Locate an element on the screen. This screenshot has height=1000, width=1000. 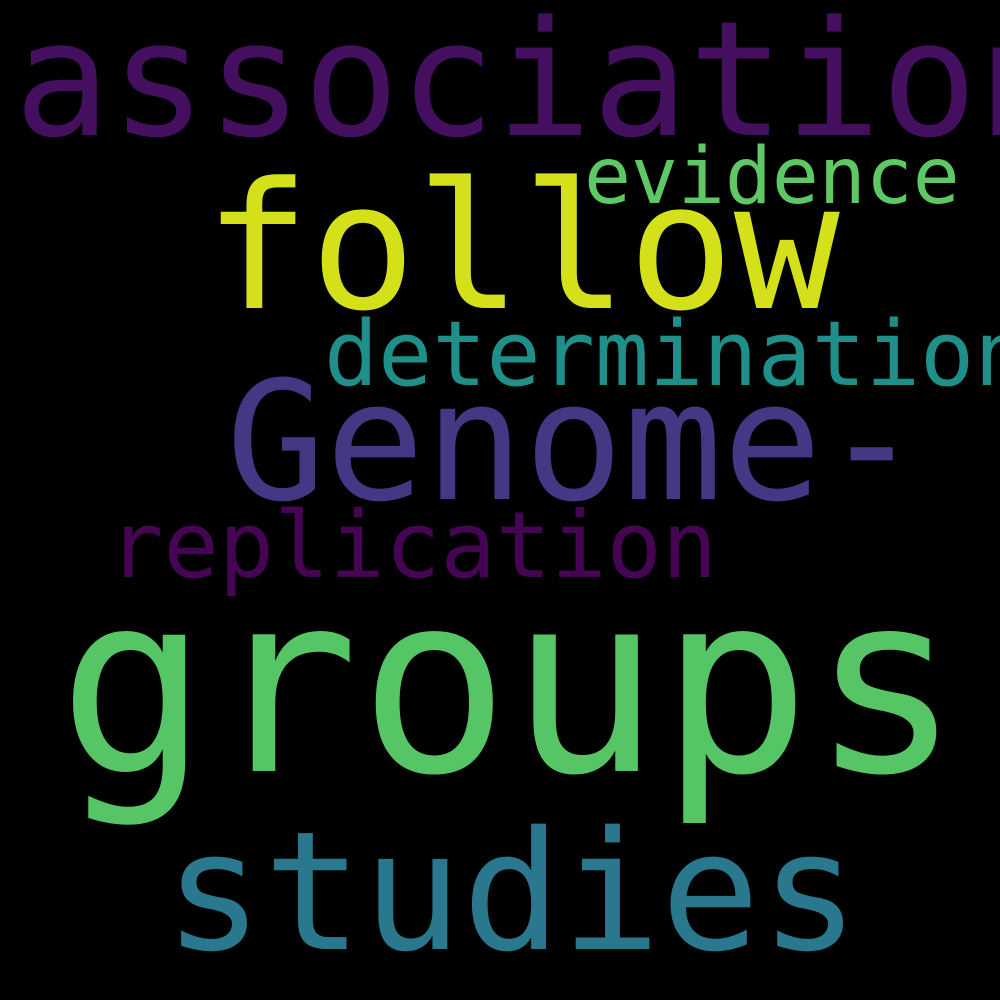
word-follow: follow is located at coordinates (522, 247).